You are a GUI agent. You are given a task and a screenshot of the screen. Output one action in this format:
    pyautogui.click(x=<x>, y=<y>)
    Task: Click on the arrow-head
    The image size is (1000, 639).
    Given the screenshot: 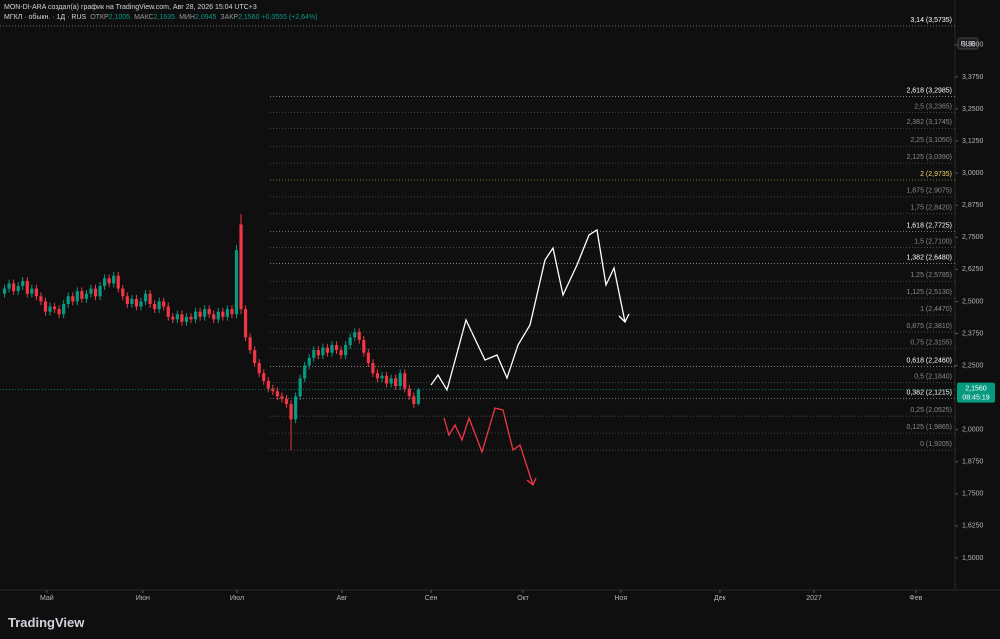 What is the action you would take?
    pyautogui.click(x=531, y=482)
    